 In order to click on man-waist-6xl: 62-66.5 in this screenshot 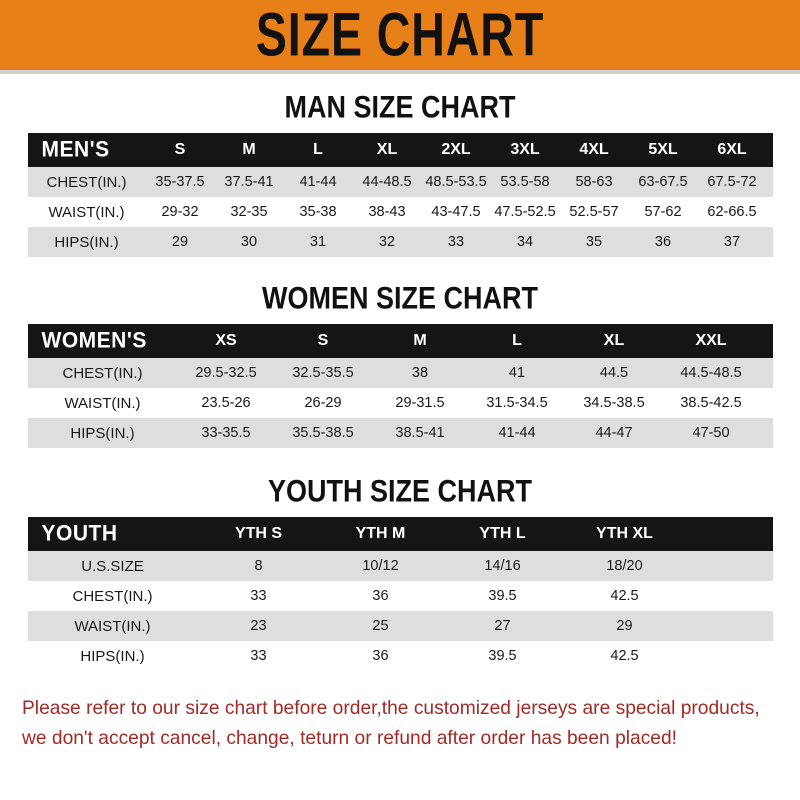, I will do `click(732, 212)`.